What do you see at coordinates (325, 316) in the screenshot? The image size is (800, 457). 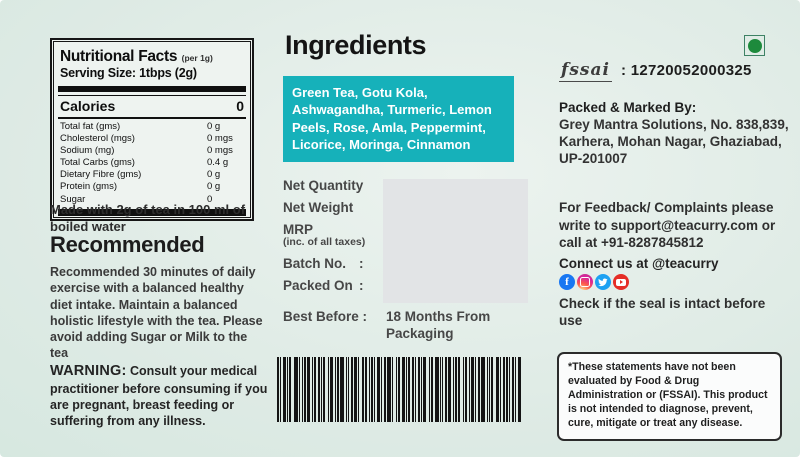 I see `best-before-label: Best Before :` at bounding box center [325, 316].